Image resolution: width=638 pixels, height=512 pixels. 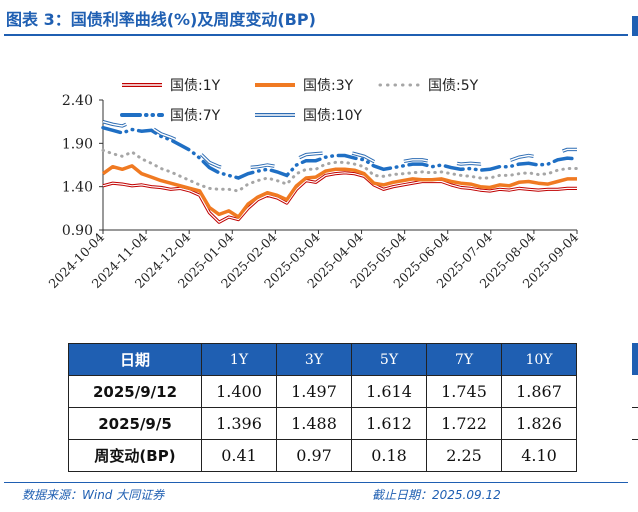 What do you see at coordinates (389, 423) in the screenshot?
I see `cell-5y: 1.612` at bounding box center [389, 423].